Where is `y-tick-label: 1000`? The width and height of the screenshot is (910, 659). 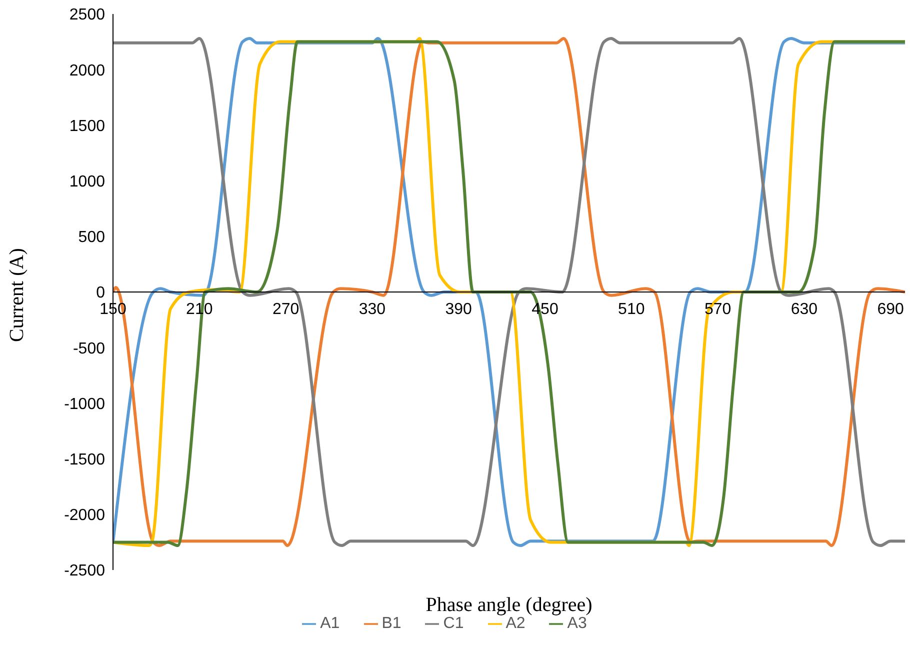 y-tick-label: 1000 is located at coordinates (87, 181).